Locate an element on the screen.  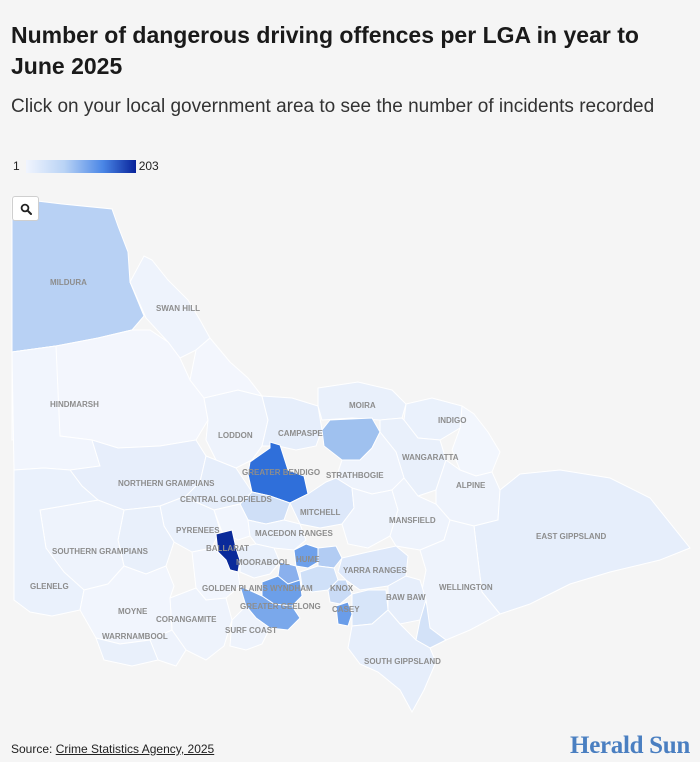
lga-gannawarra is located at coordinates (226, 368).